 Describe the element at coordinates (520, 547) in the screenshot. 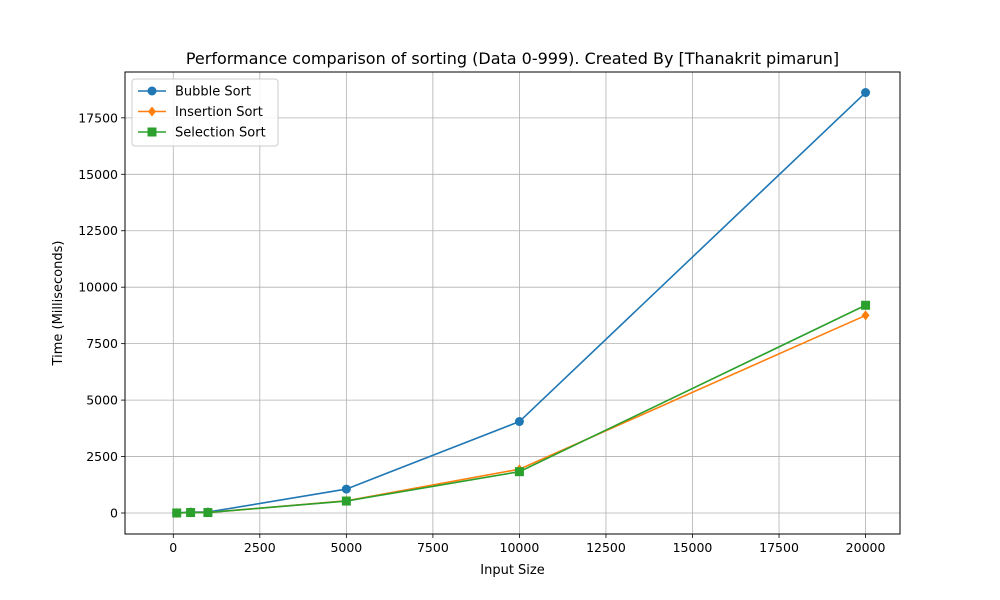

I see `x-tick-label: 10000` at that location.